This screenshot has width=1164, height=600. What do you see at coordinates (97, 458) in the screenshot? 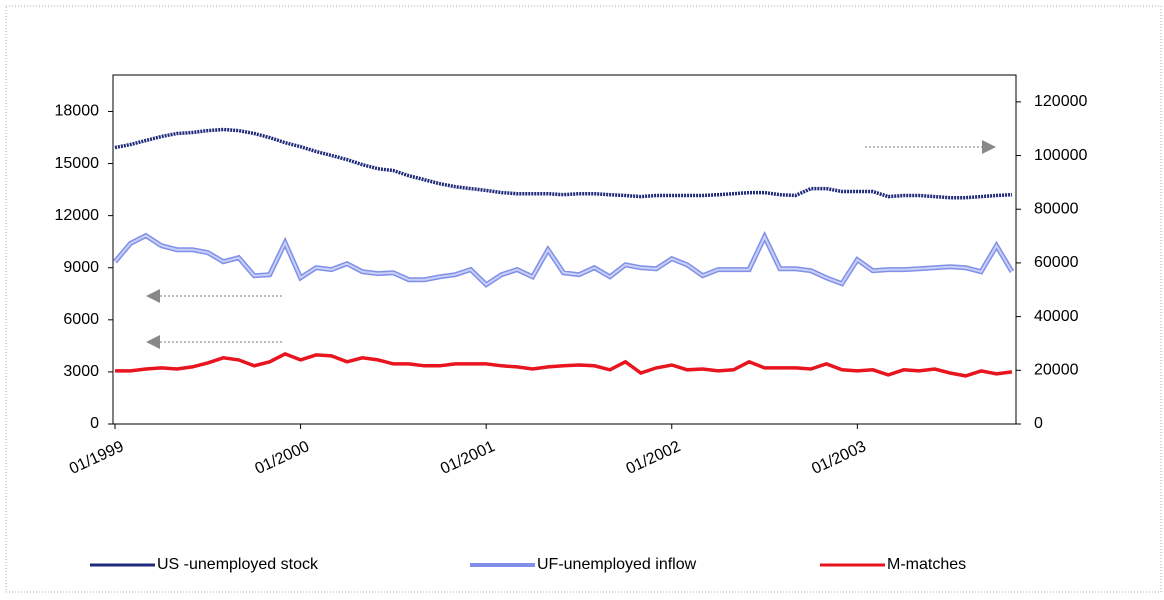
I see `x-tick-label: 01/1999` at bounding box center [97, 458].